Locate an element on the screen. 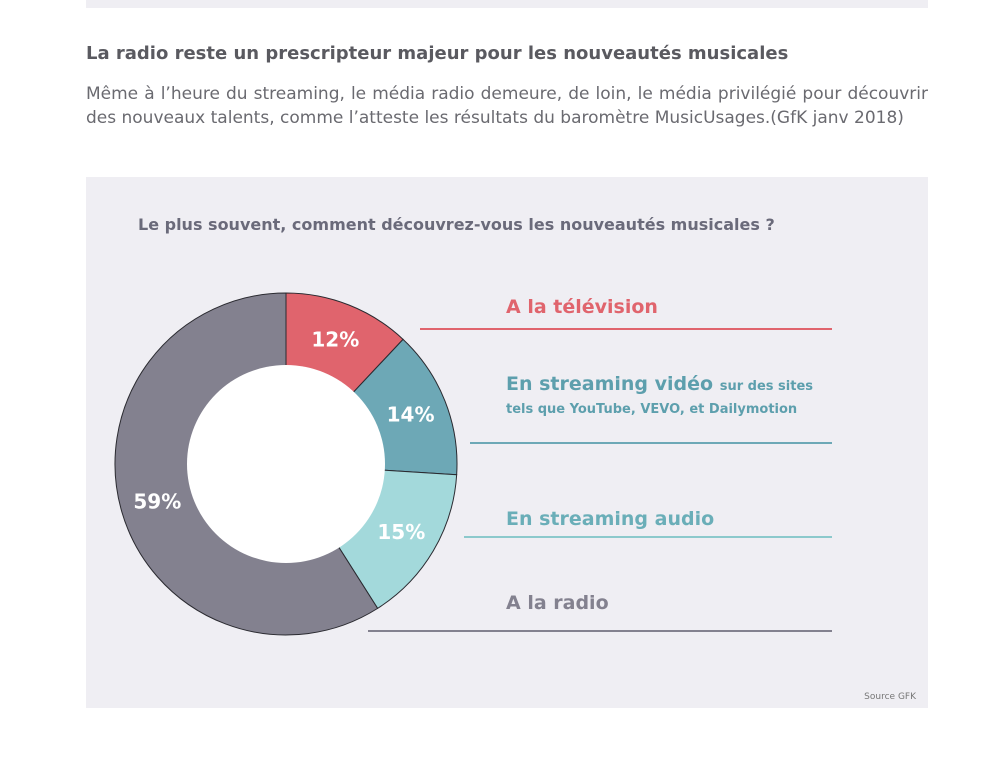  legend-label-streaming-audio: En streaming audio is located at coordinates (610, 519).